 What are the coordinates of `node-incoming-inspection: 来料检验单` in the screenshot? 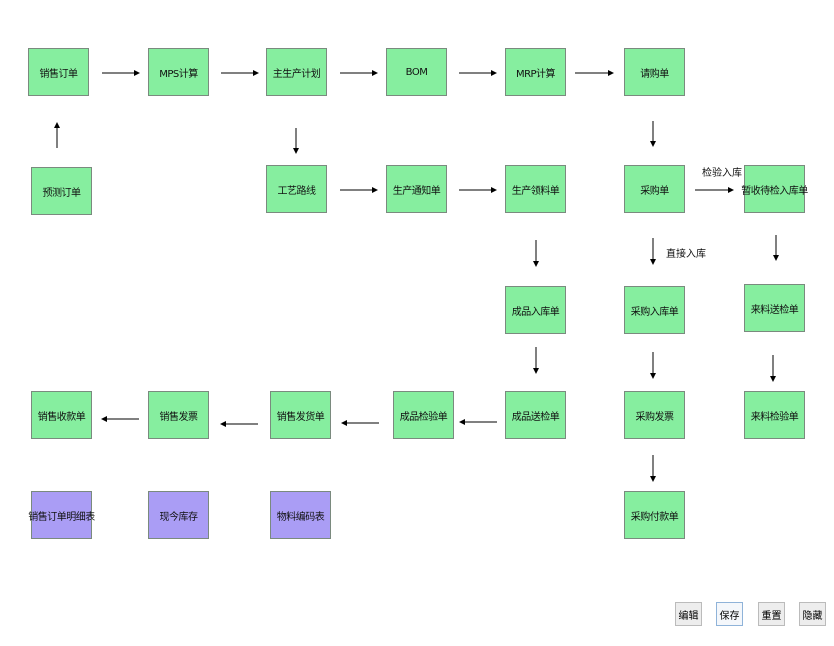 It's located at (774, 415).